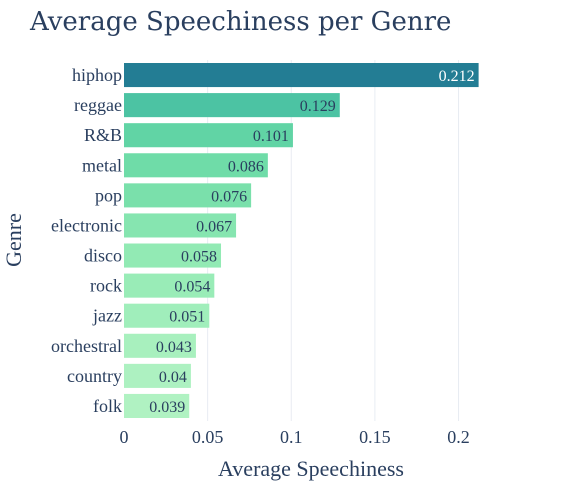 This screenshot has width=578, height=500. What do you see at coordinates (173, 255) in the screenshot?
I see `bar-disco` at bounding box center [173, 255].